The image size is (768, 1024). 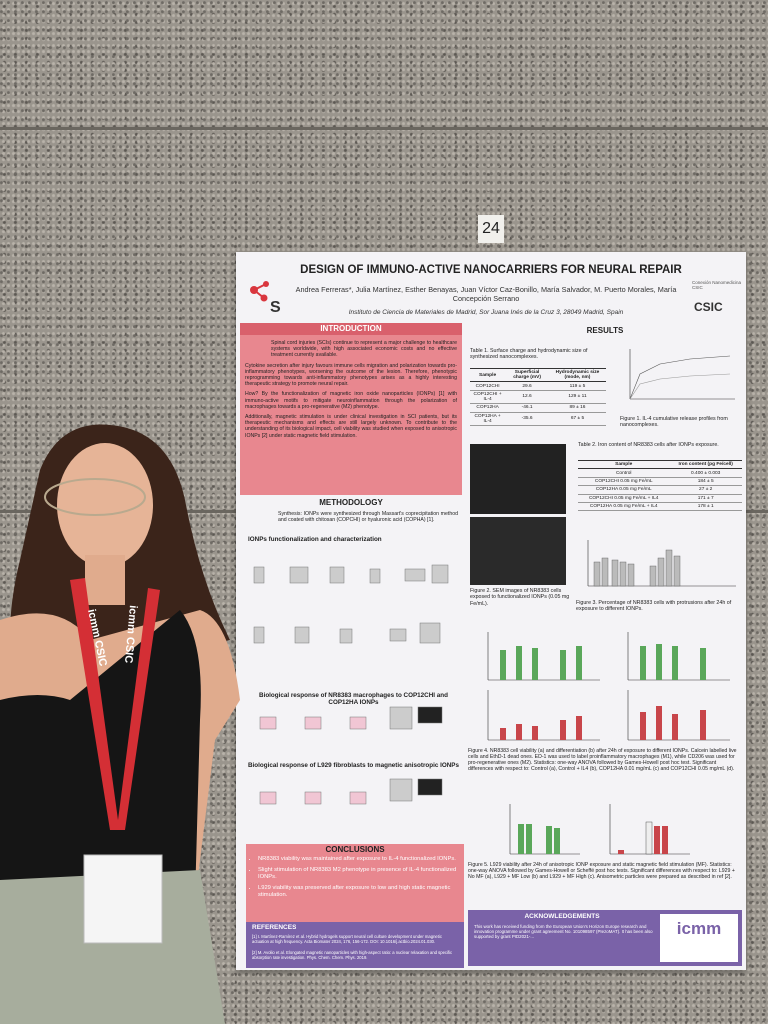 What do you see at coordinates (488, 386) in the screenshot?
I see `table-cell: COP12CHI` at bounding box center [488, 386].